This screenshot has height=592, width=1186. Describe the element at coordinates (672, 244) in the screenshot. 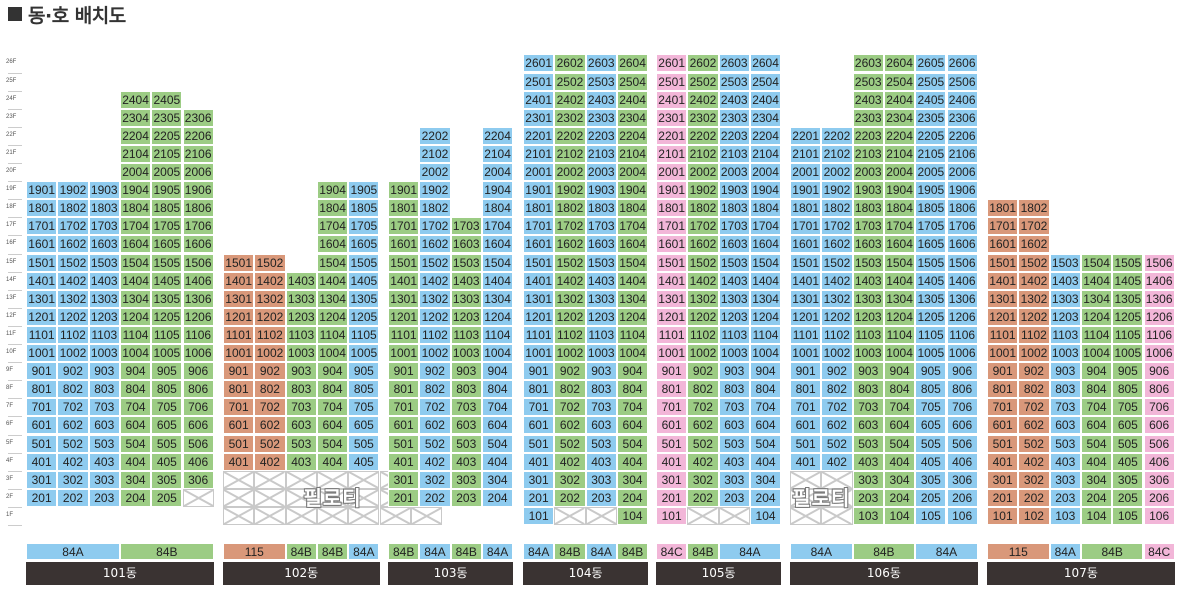

I see `unit-cell: 1601` at that location.